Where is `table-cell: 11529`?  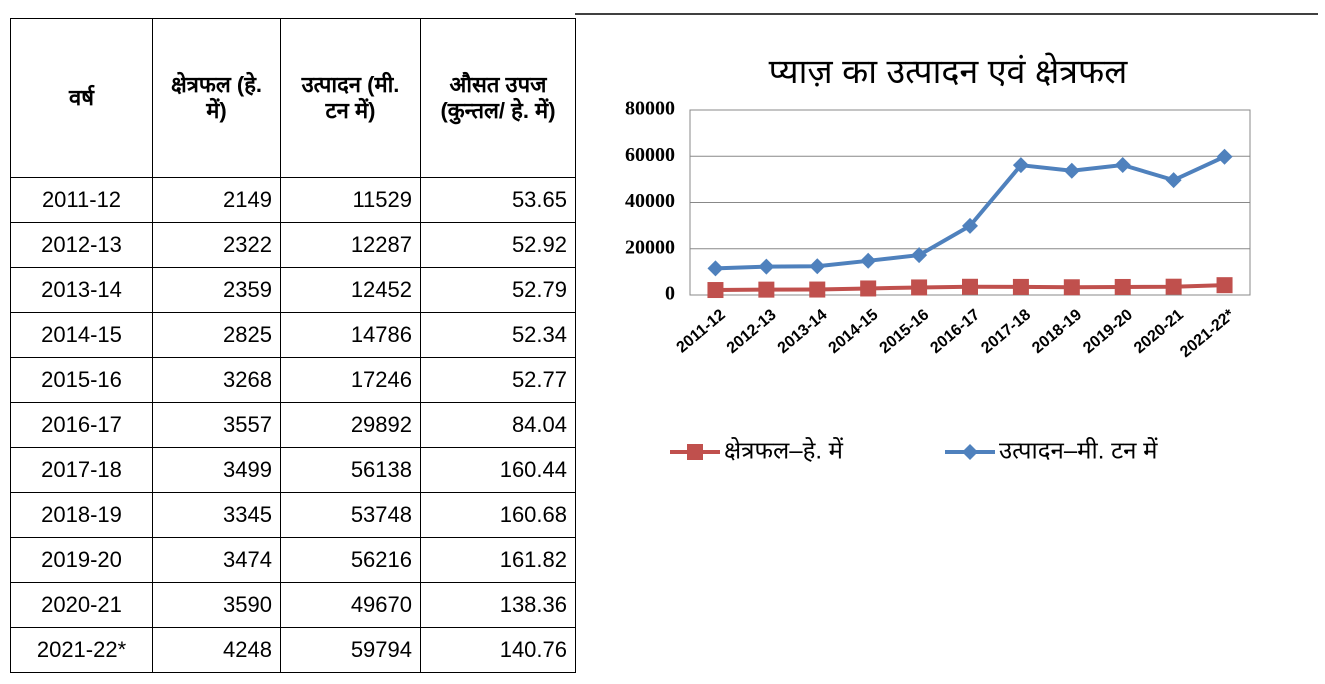
table-cell: 11529 is located at coordinates (350, 200).